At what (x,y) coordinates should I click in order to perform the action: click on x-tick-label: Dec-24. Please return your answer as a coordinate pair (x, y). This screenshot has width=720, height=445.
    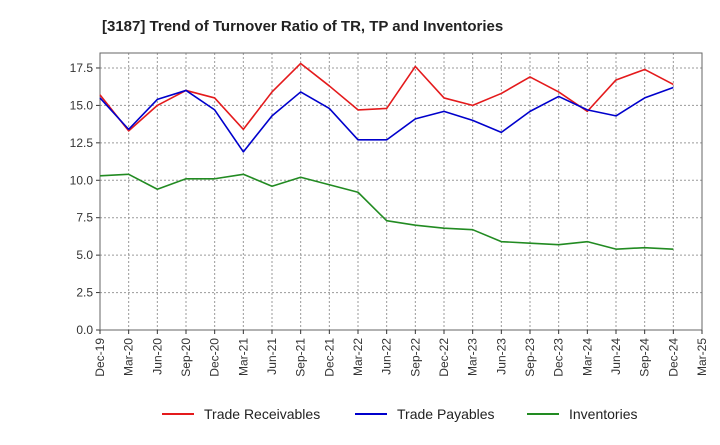
    Looking at the image, I should click on (673, 357).